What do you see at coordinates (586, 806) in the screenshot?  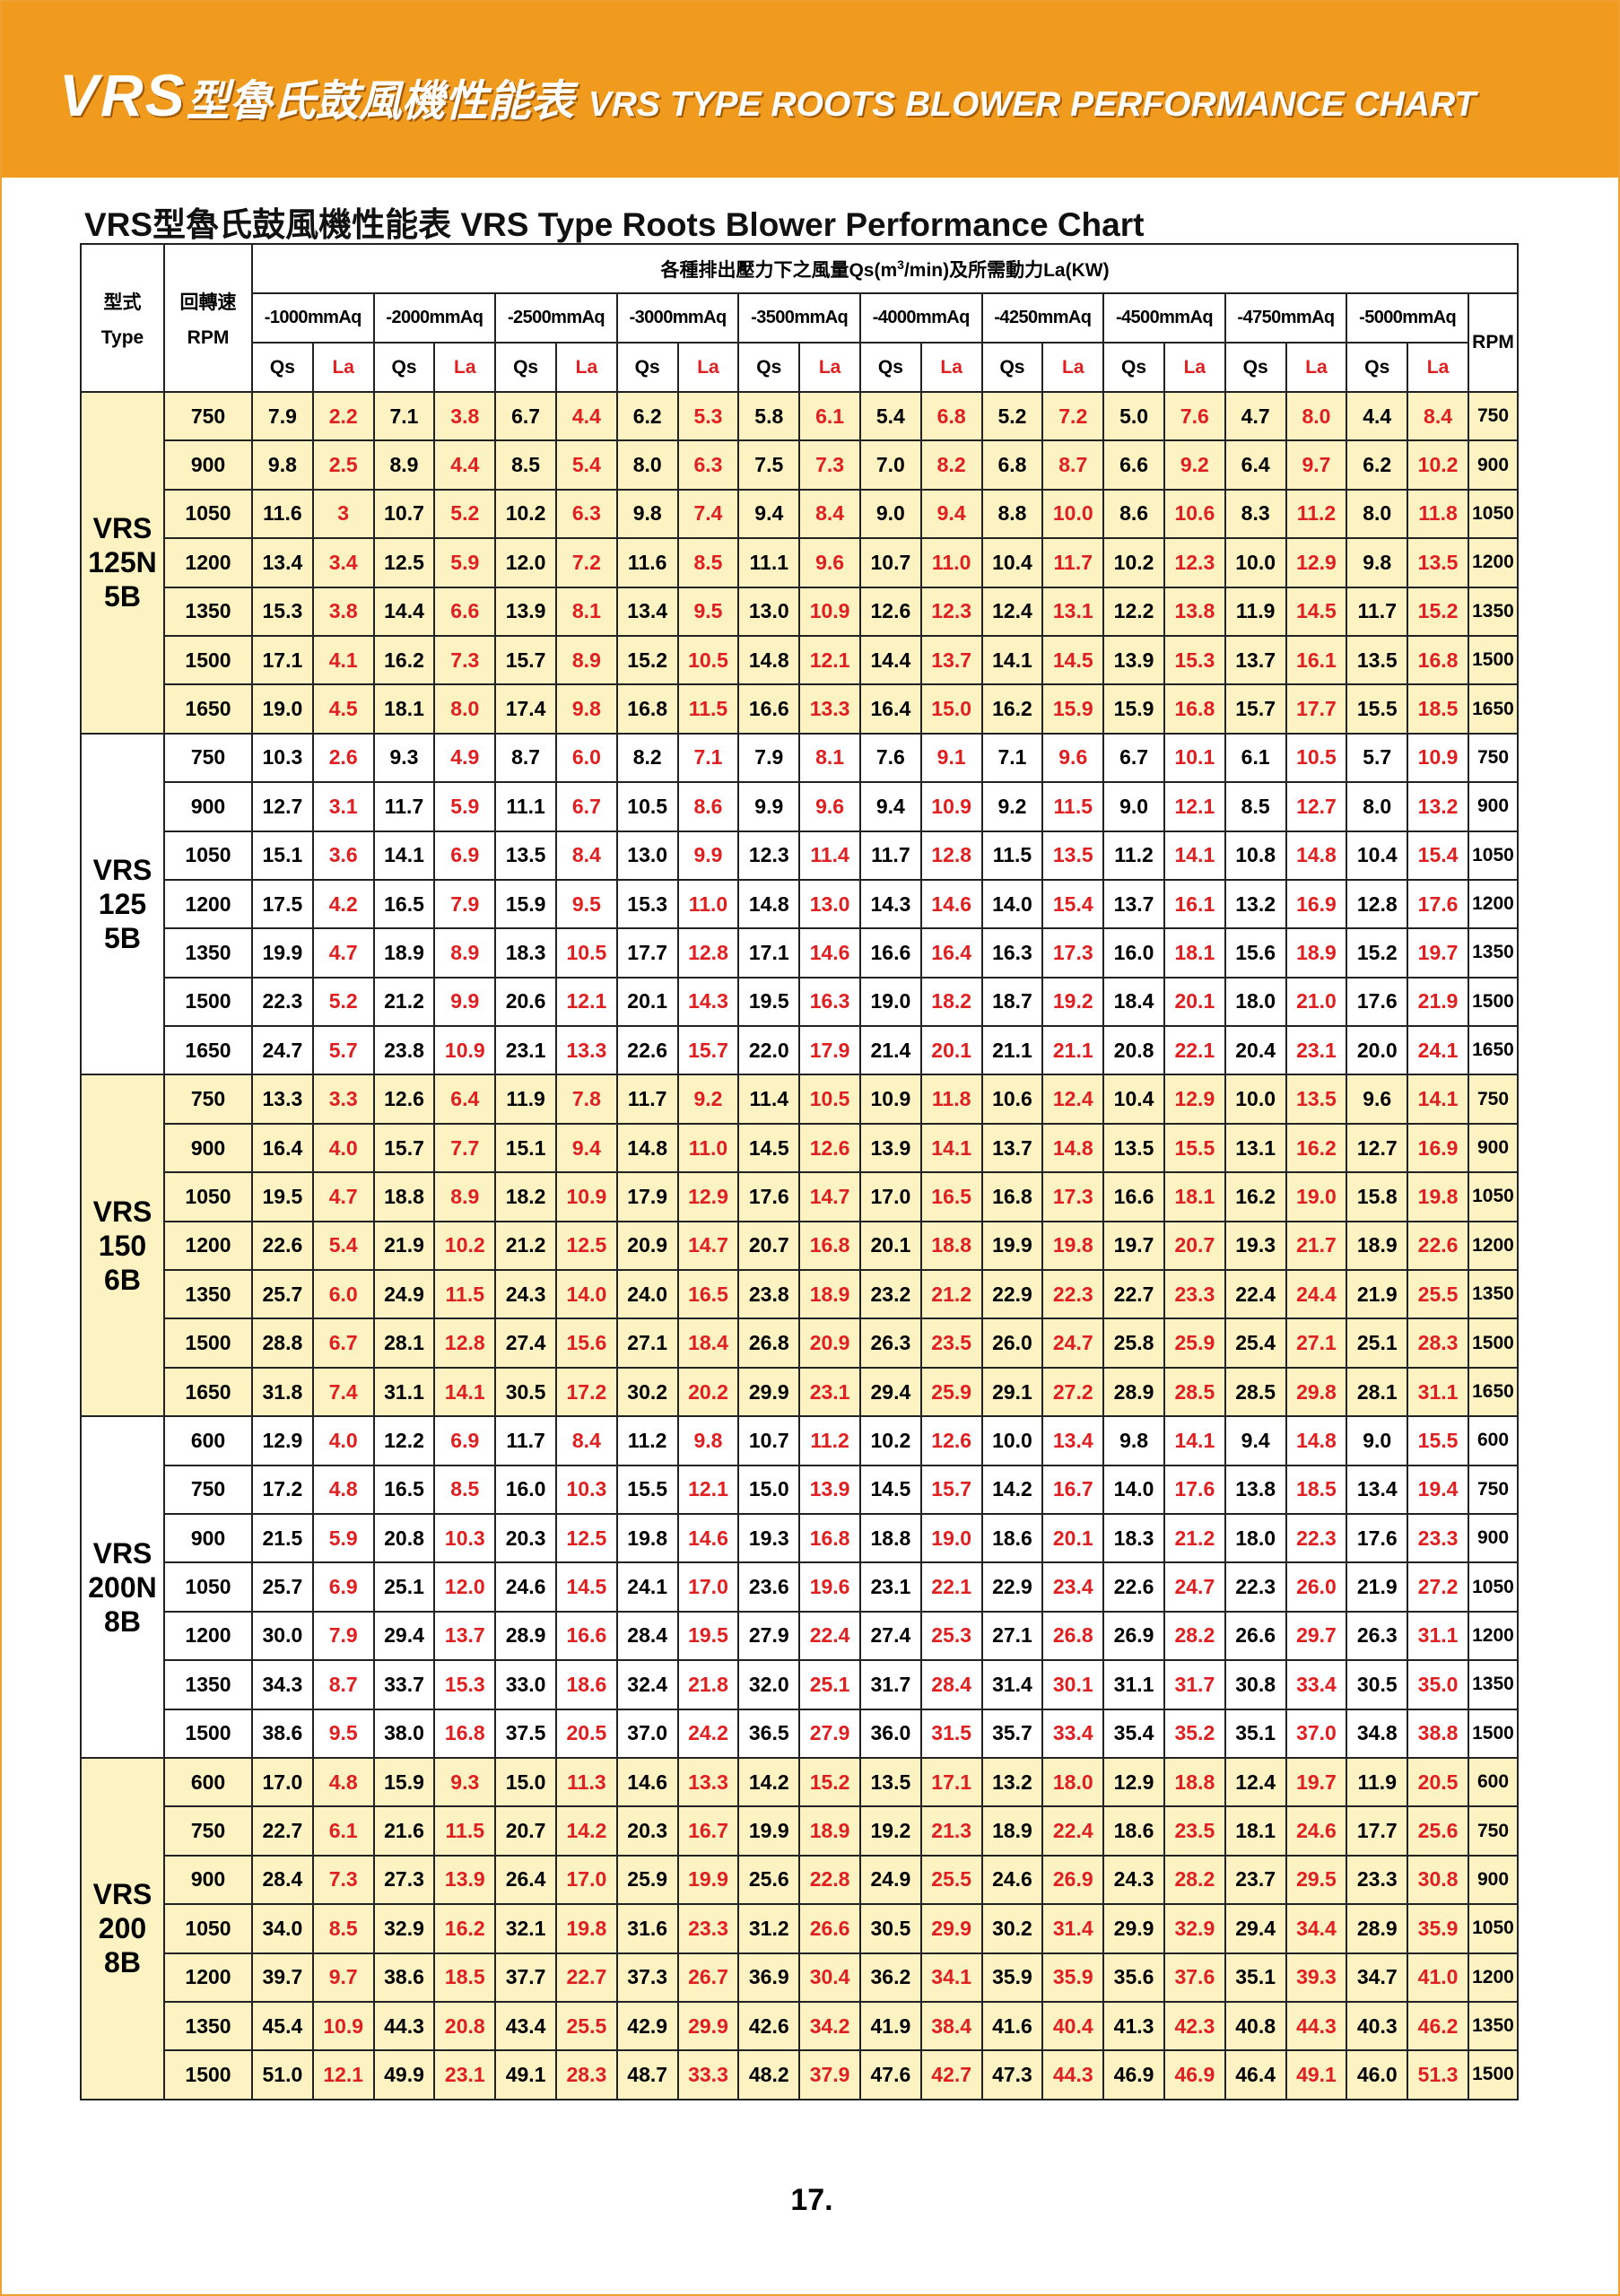 I see `la-cell: 6.7` at bounding box center [586, 806].